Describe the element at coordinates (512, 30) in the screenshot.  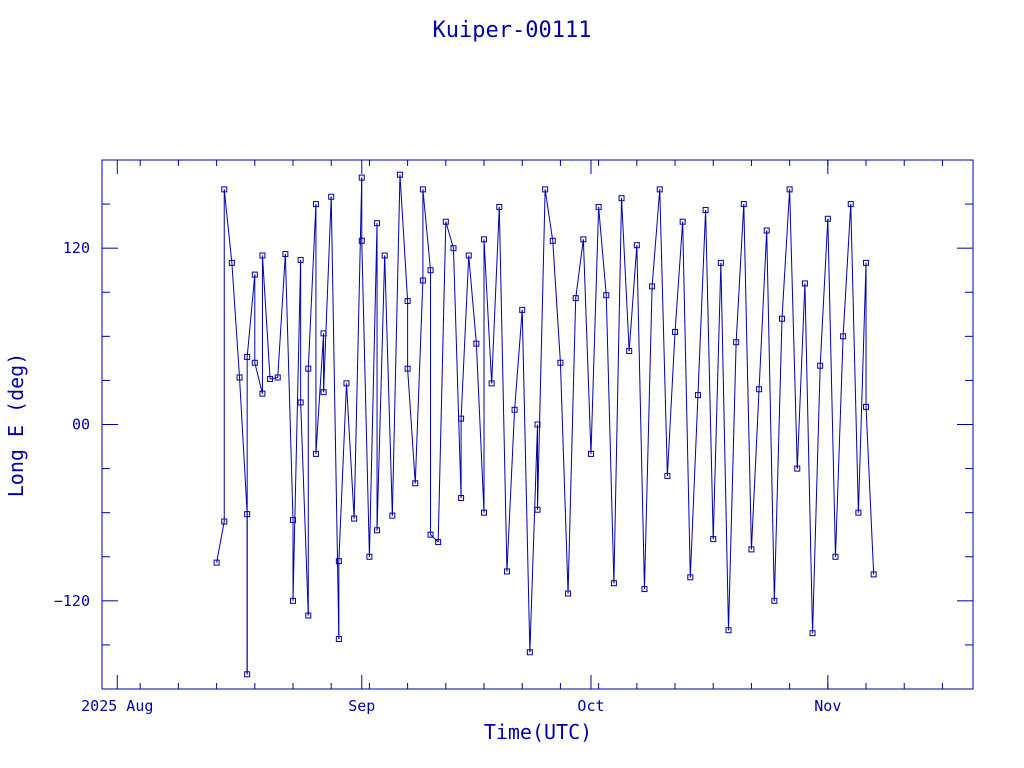
I see `chart-title: Kuiper-00111` at that location.